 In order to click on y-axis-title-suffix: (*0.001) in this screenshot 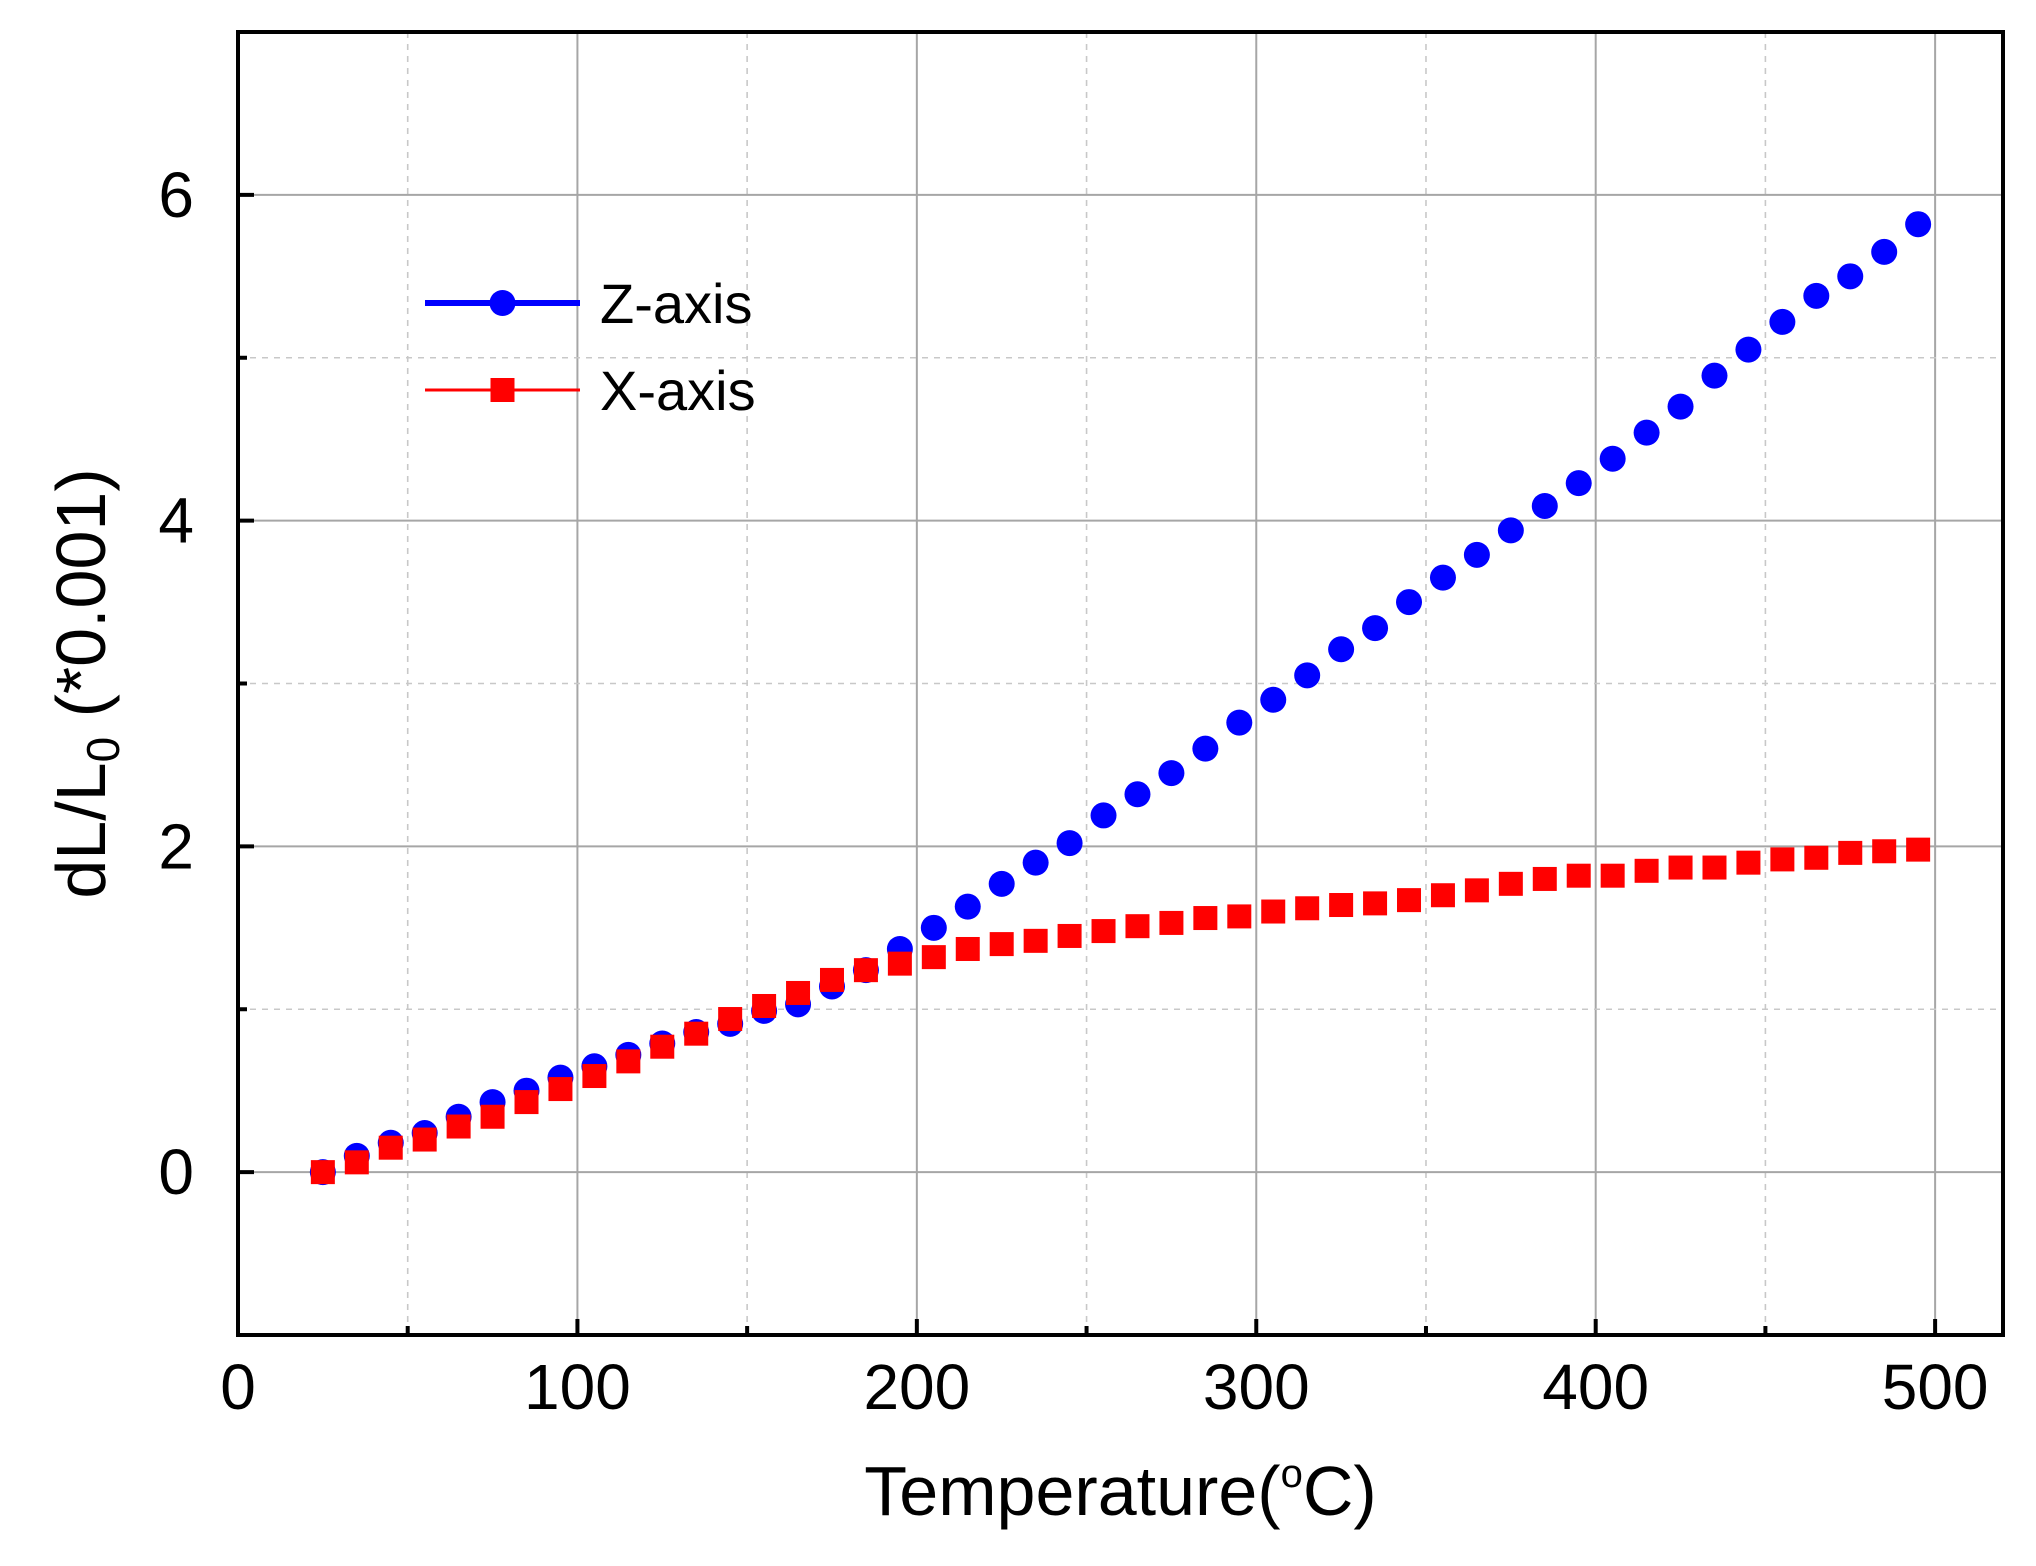, I will do `click(81, 602)`.